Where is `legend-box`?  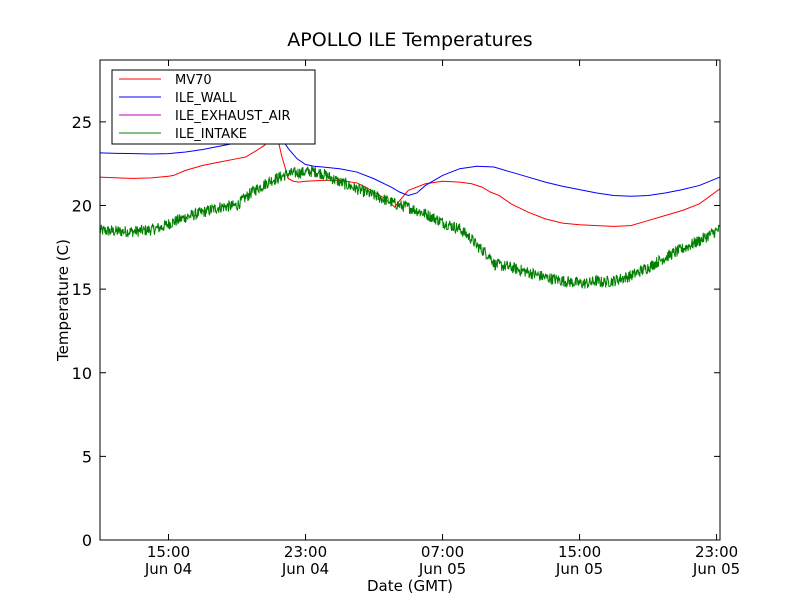
legend-box is located at coordinates (213, 107).